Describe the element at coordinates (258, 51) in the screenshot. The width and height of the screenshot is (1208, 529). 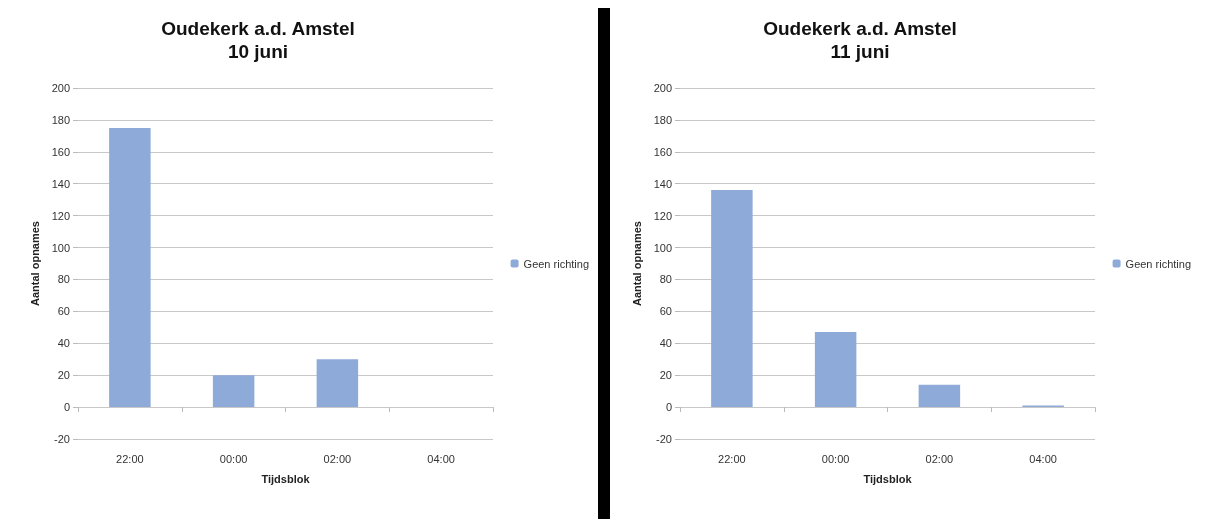
I see `chart-subtitle: 10 juni` at that location.